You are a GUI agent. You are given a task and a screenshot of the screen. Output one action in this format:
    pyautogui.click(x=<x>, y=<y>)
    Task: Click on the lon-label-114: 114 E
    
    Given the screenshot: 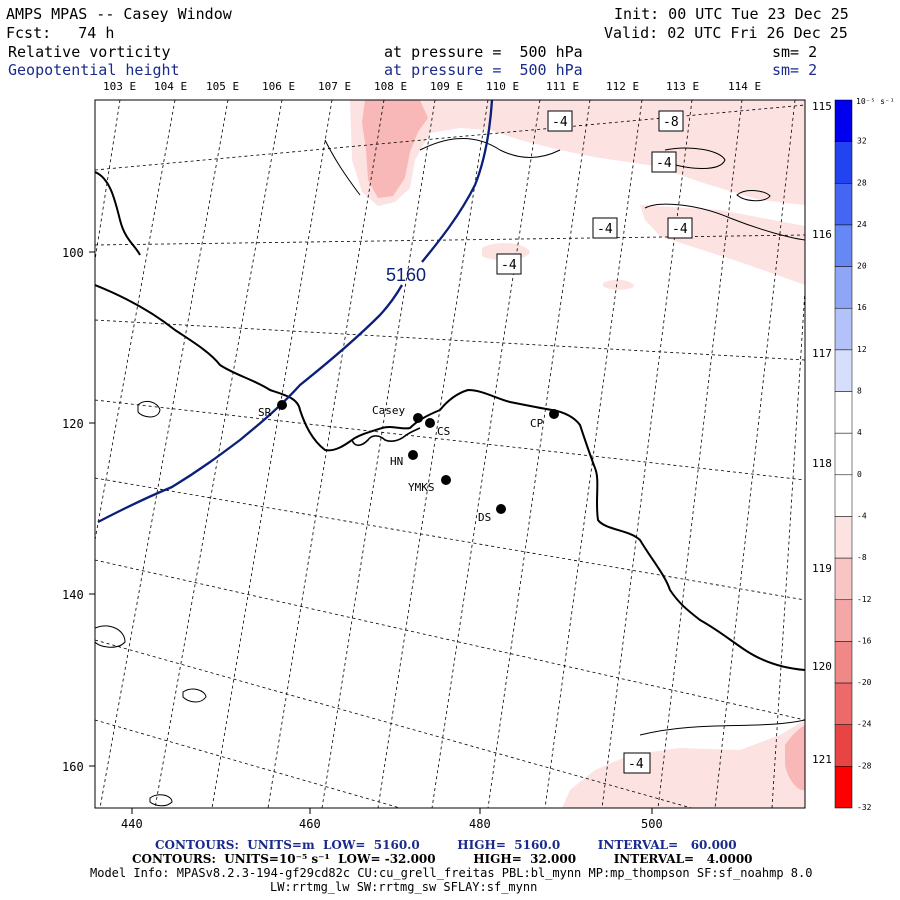 What is the action you would take?
    pyautogui.click(x=744, y=86)
    